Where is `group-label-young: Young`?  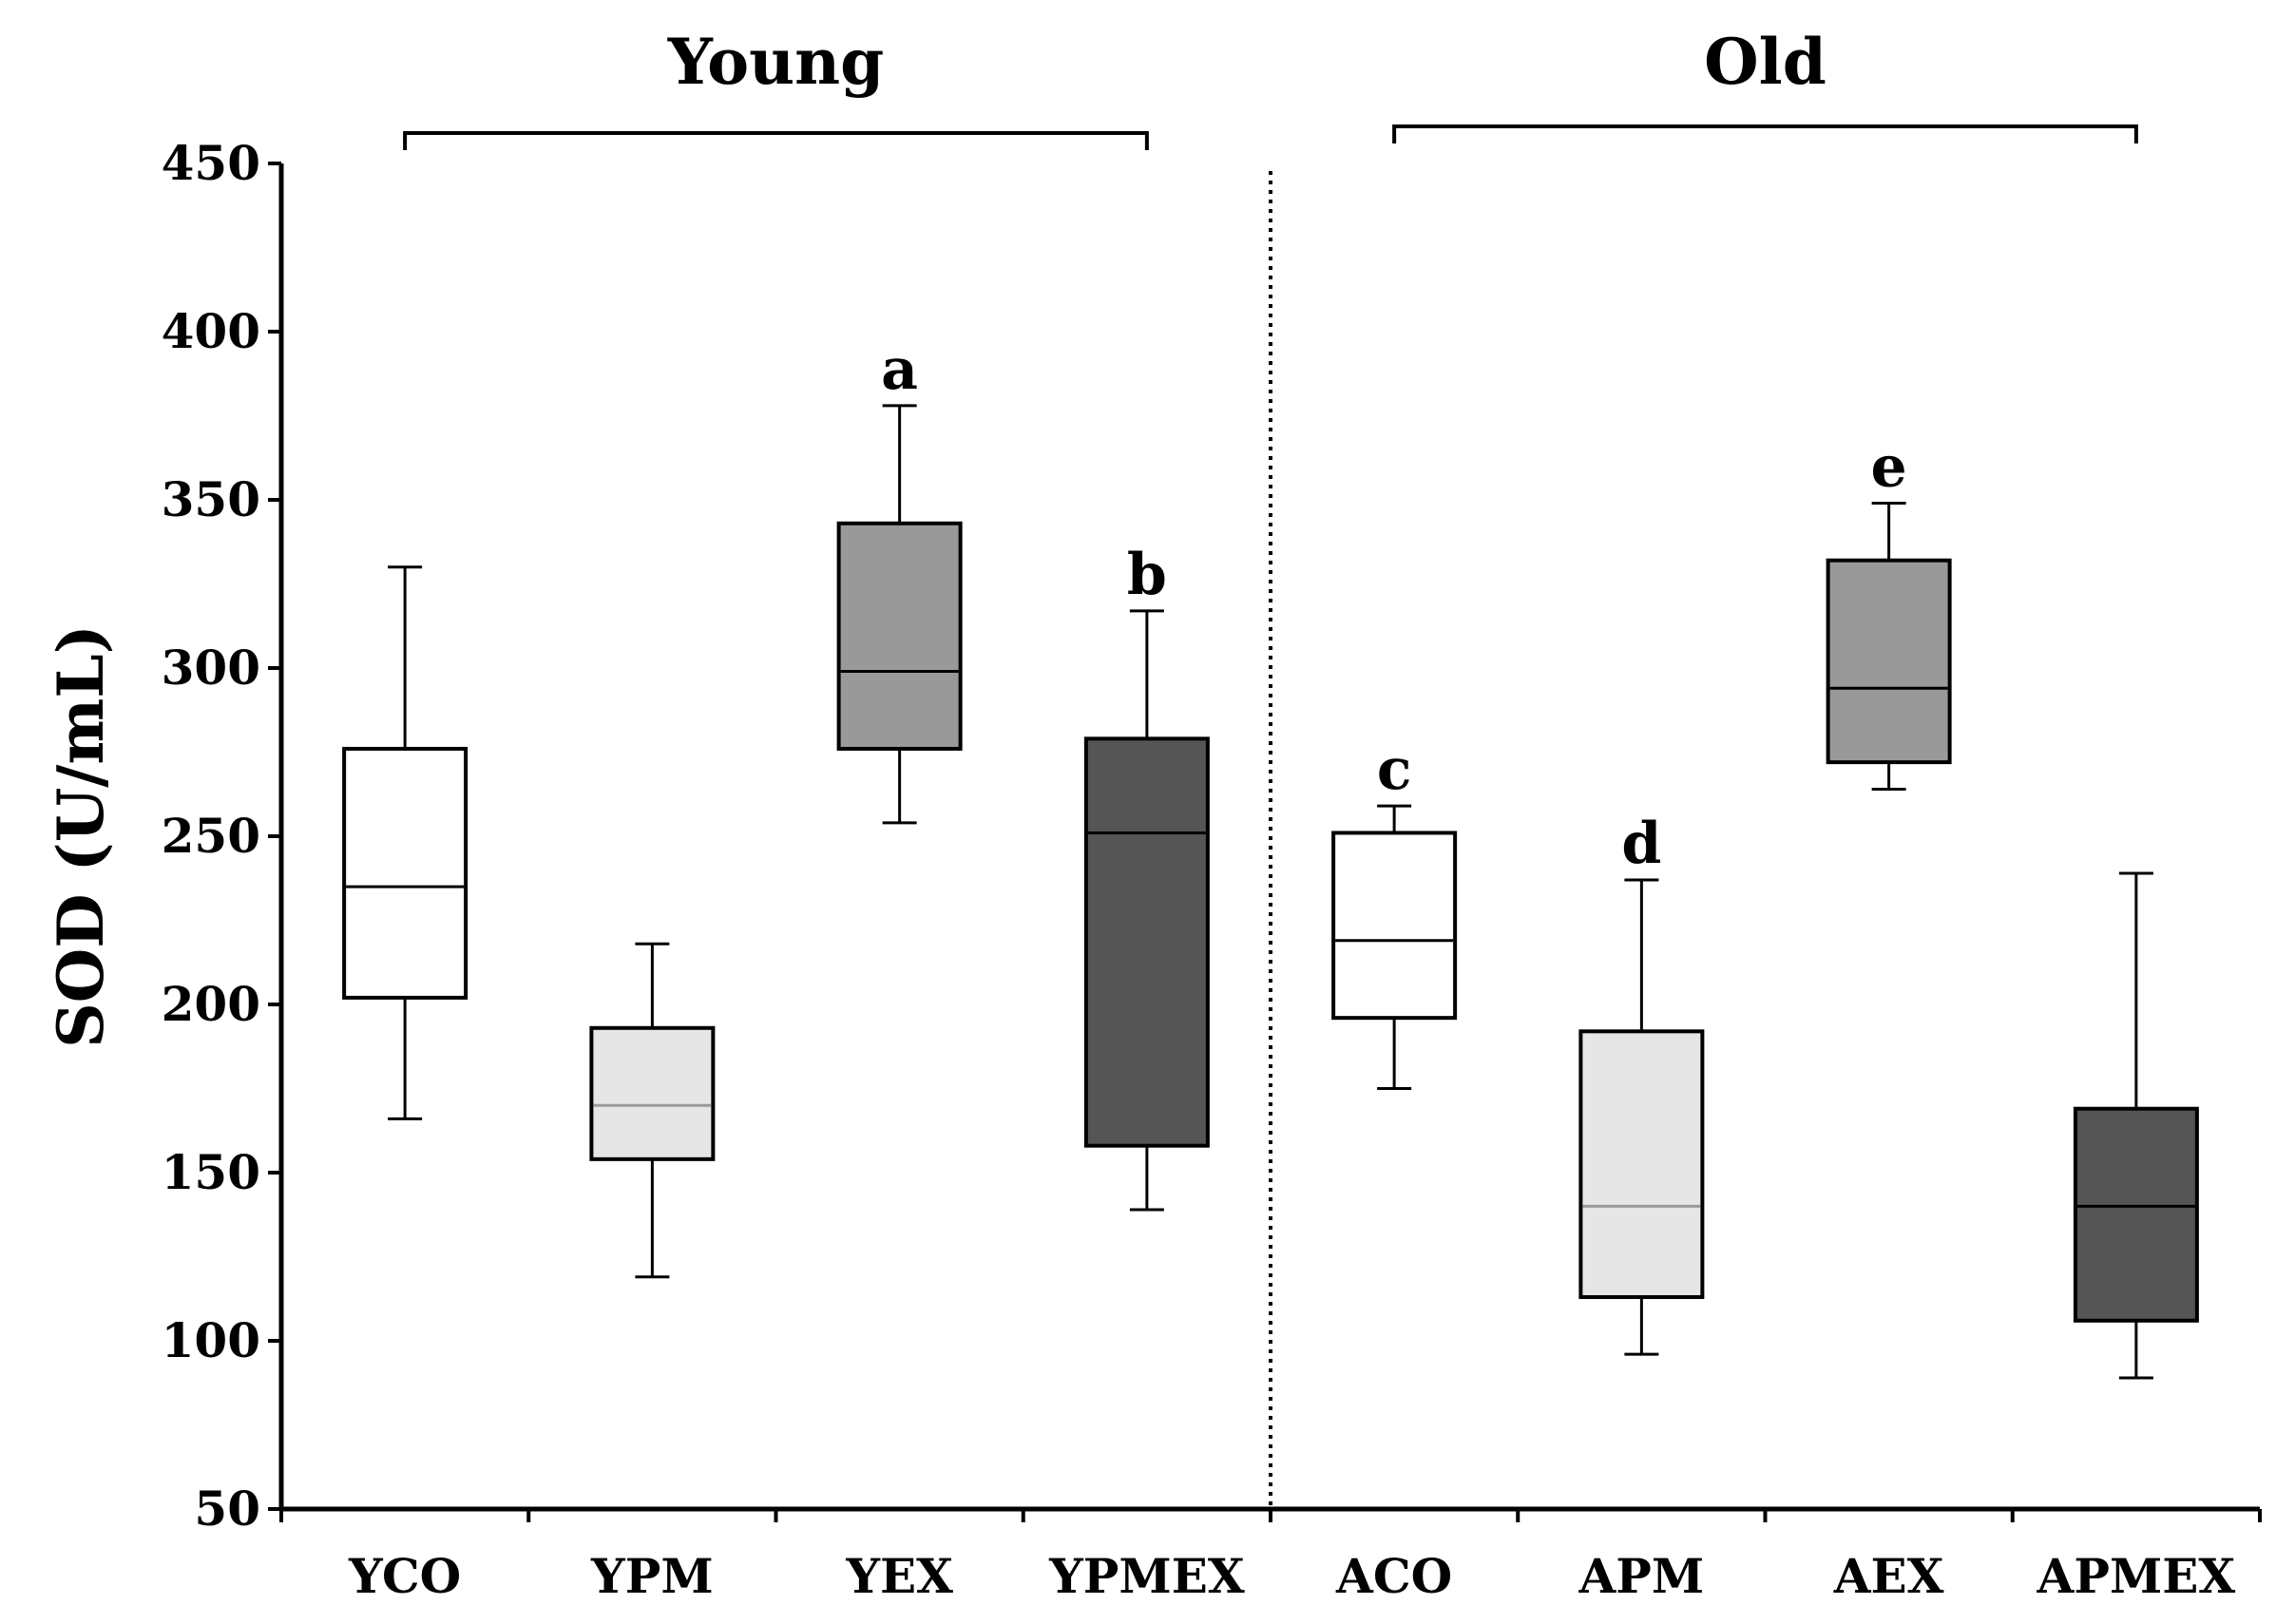
group-label-young: Young is located at coordinates (776, 62).